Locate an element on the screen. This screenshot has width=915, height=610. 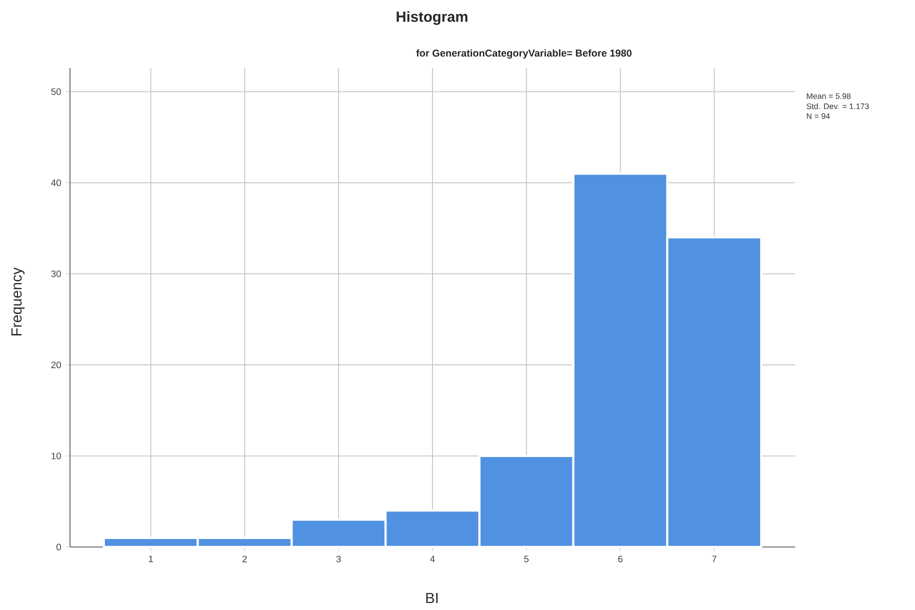
y-tick-label: 10 is located at coordinates (56, 456).